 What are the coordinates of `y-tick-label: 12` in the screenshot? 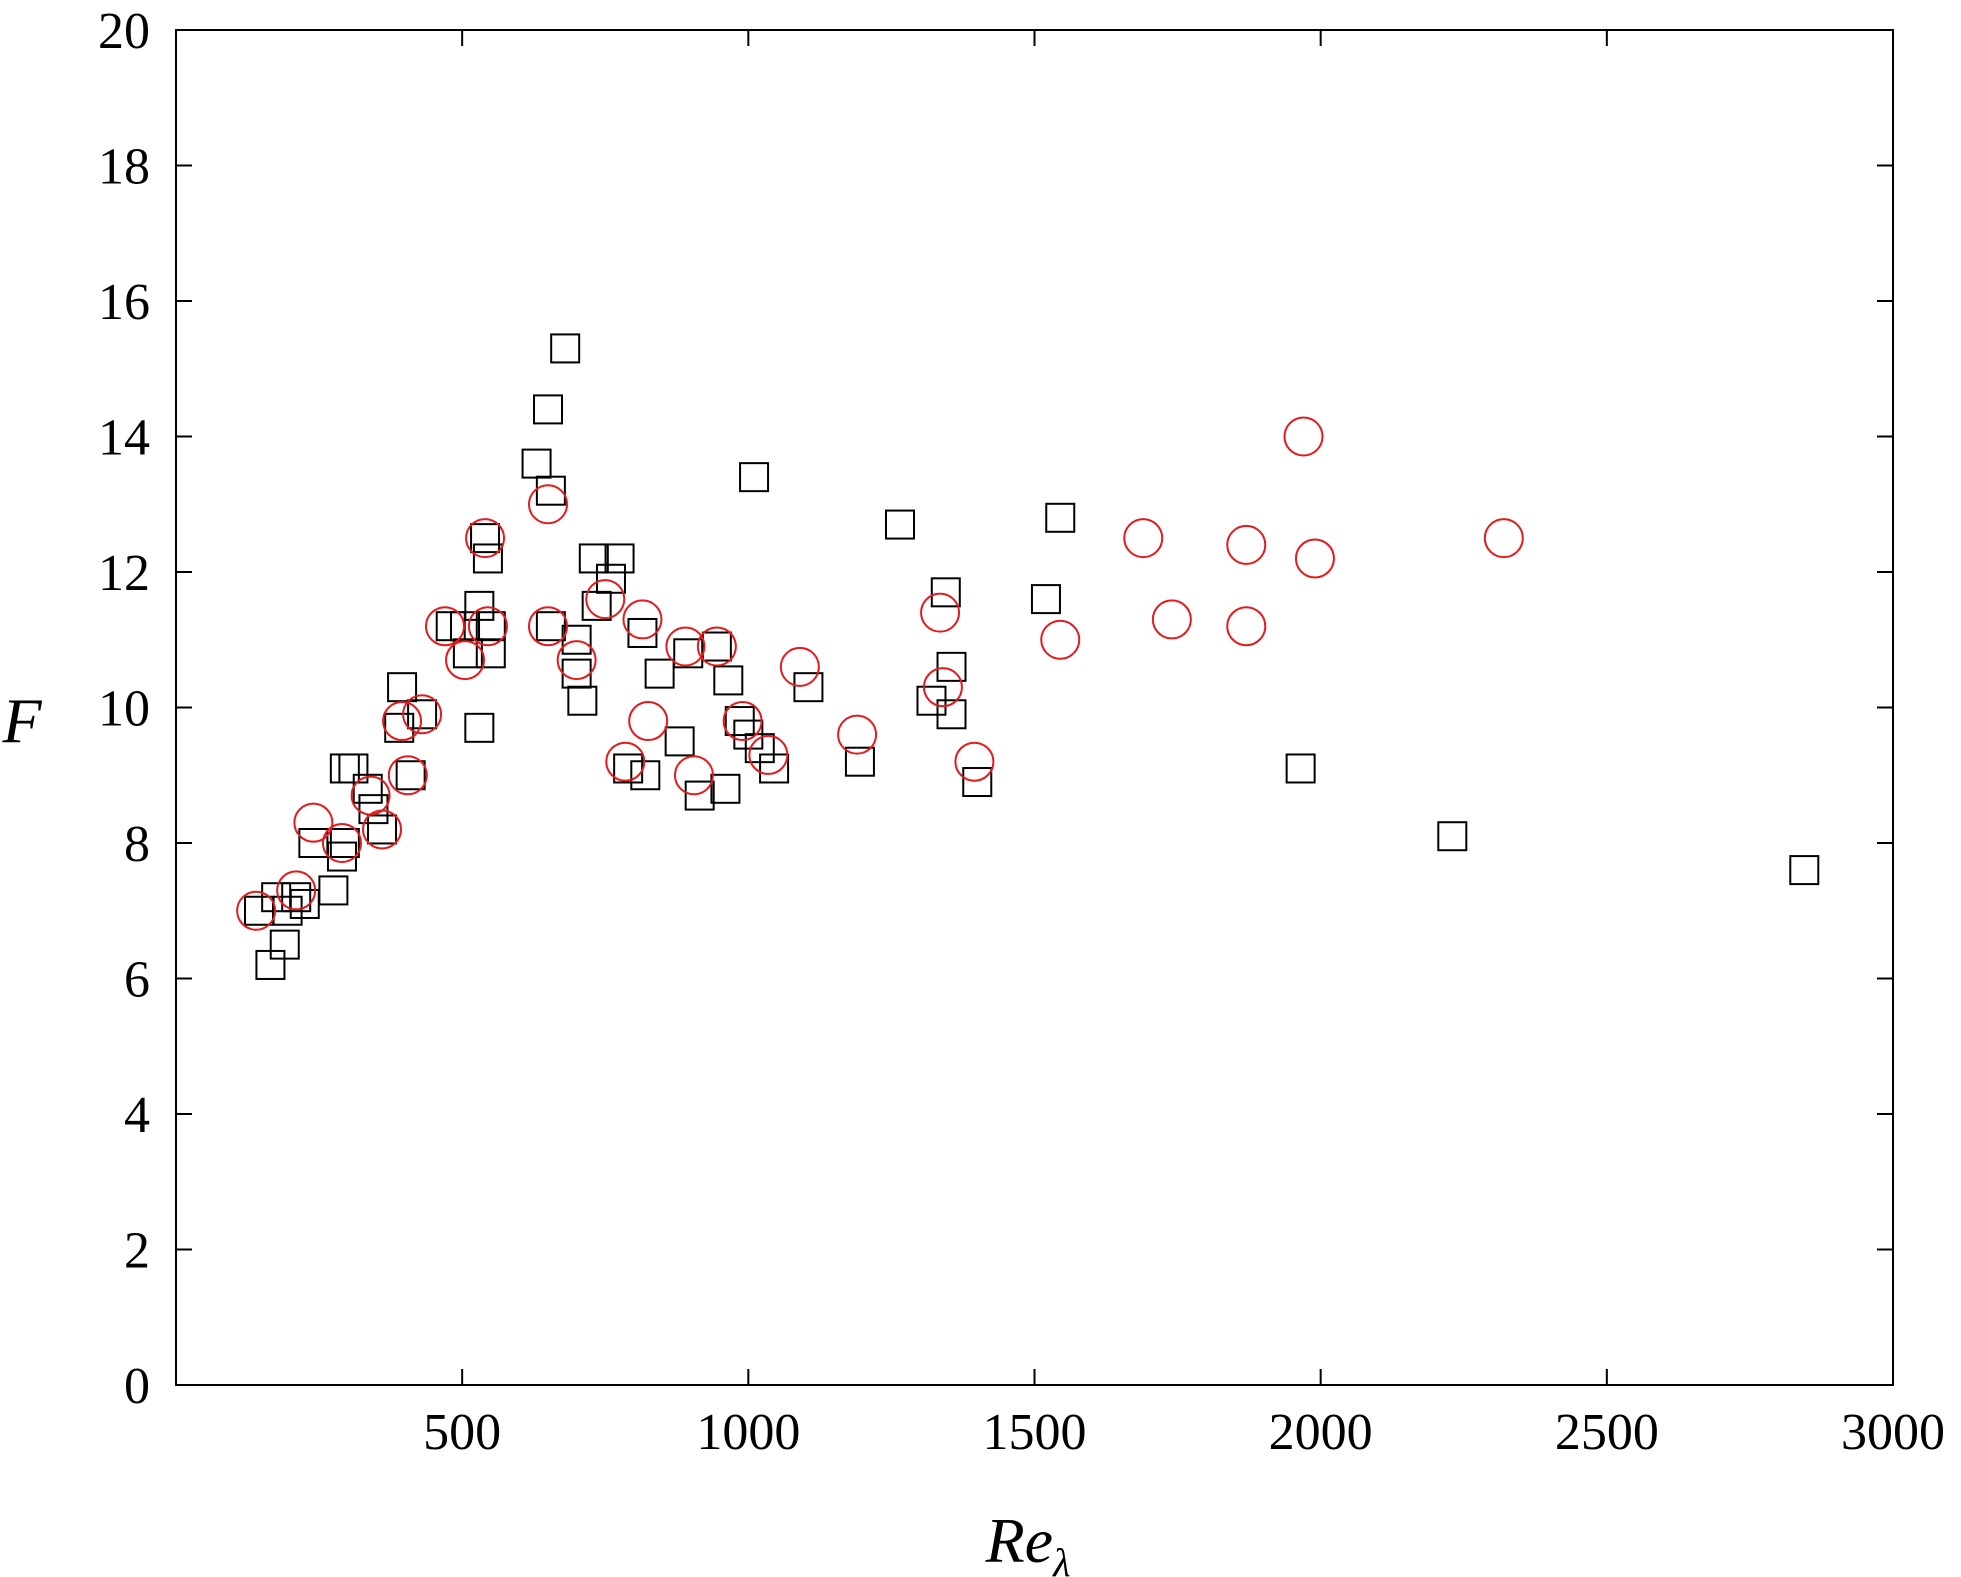 It's located at (124, 573).